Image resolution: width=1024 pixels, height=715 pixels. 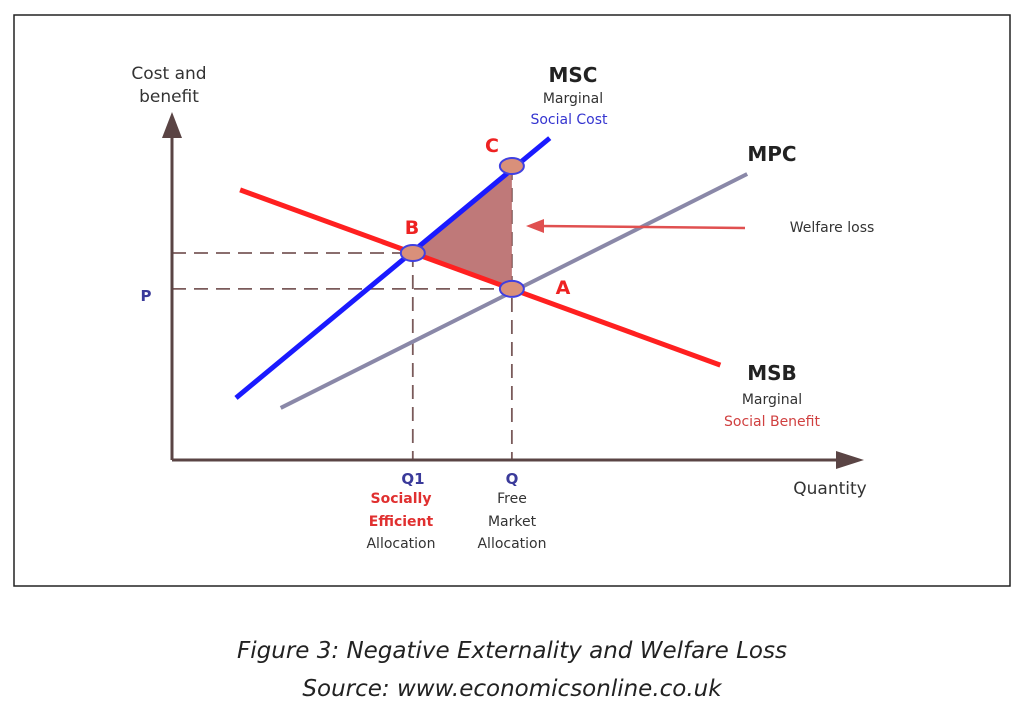 What do you see at coordinates (511, 544) in the screenshot?
I see `tick-q-desc-3: Allocation` at bounding box center [511, 544].